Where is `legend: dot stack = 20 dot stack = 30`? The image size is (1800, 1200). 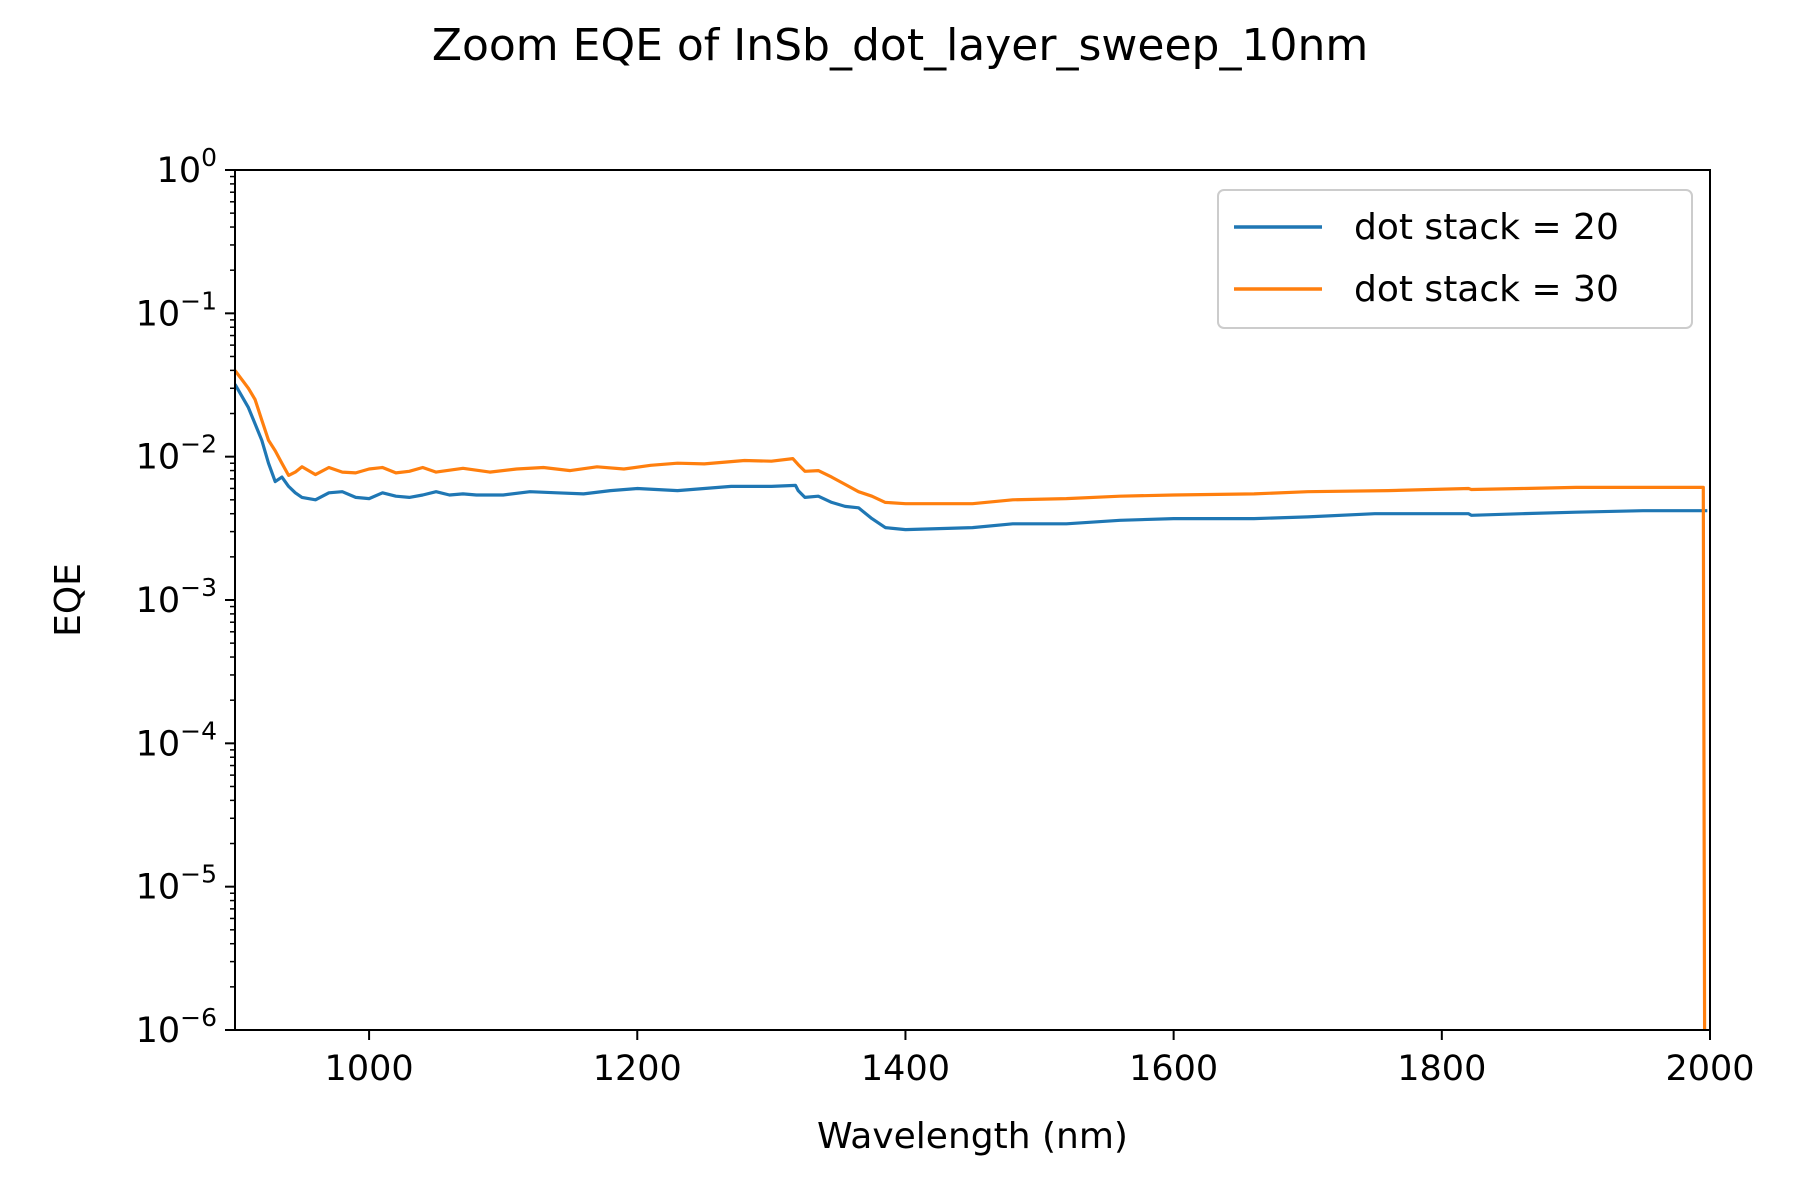 legend: dot stack = 20 dot stack = 30 is located at coordinates (1455, 259).